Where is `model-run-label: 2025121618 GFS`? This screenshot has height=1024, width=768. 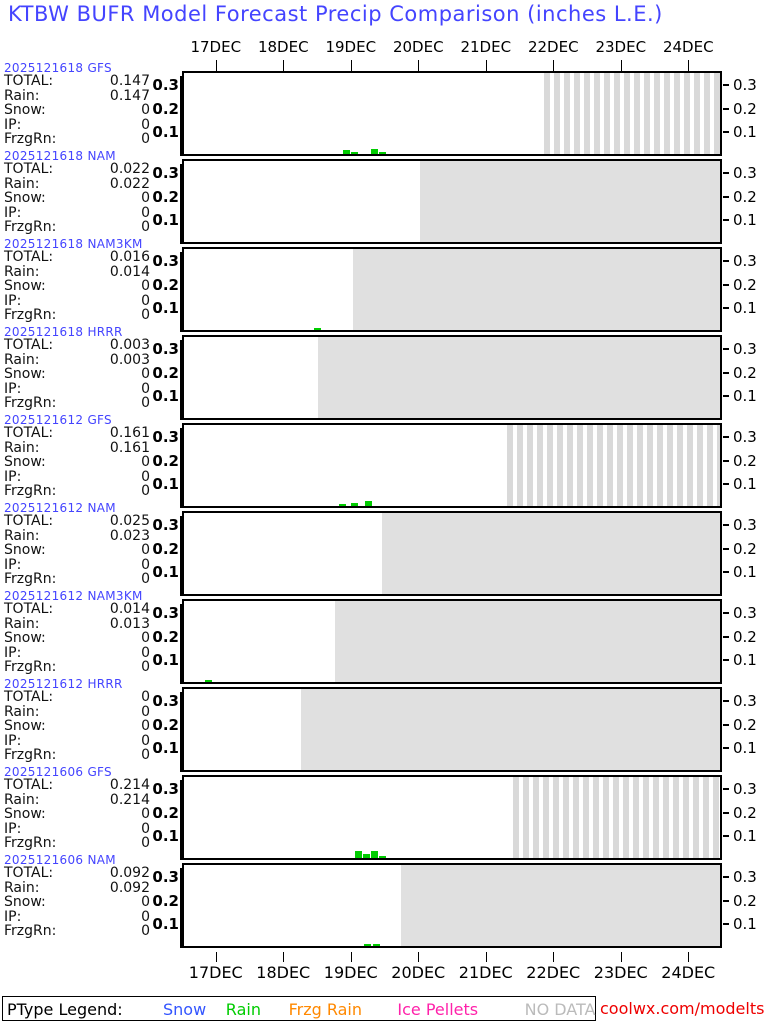 model-run-label: 2025121618 GFS is located at coordinates (58, 68).